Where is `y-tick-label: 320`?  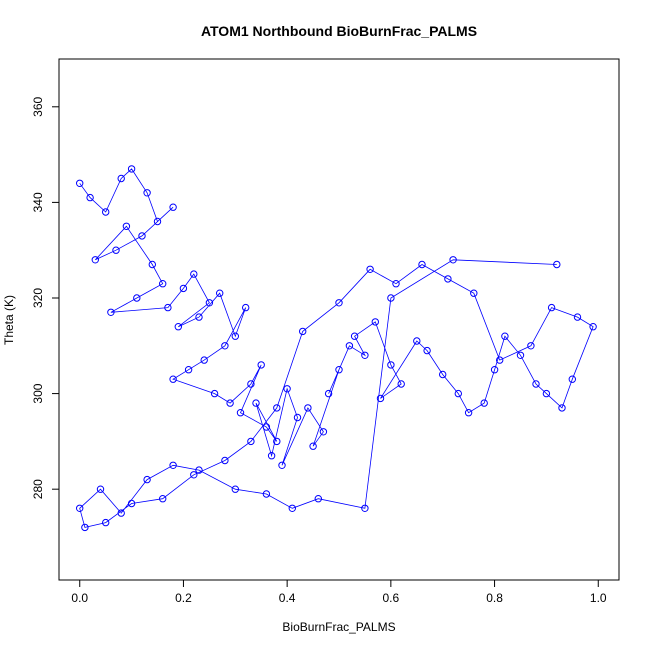 y-tick-label: 320 is located at coordinates (38, 298).